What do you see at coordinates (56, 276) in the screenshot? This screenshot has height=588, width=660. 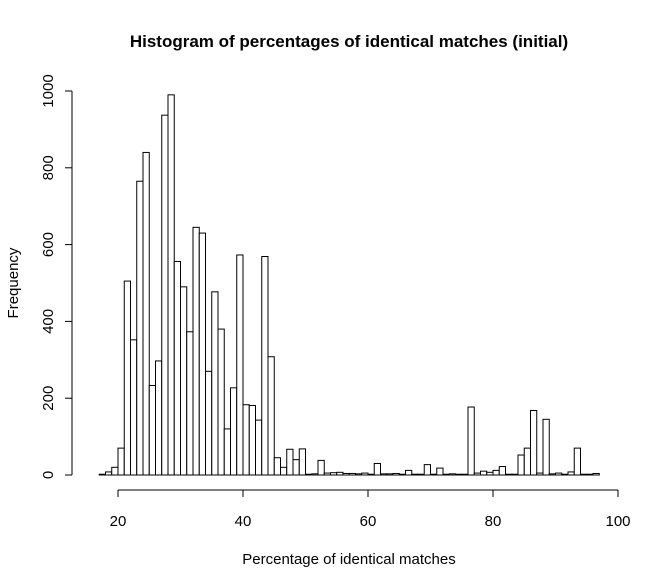 I see `y-axis: 0 200 400 600 800 1000` at bounding box center [56, 276].